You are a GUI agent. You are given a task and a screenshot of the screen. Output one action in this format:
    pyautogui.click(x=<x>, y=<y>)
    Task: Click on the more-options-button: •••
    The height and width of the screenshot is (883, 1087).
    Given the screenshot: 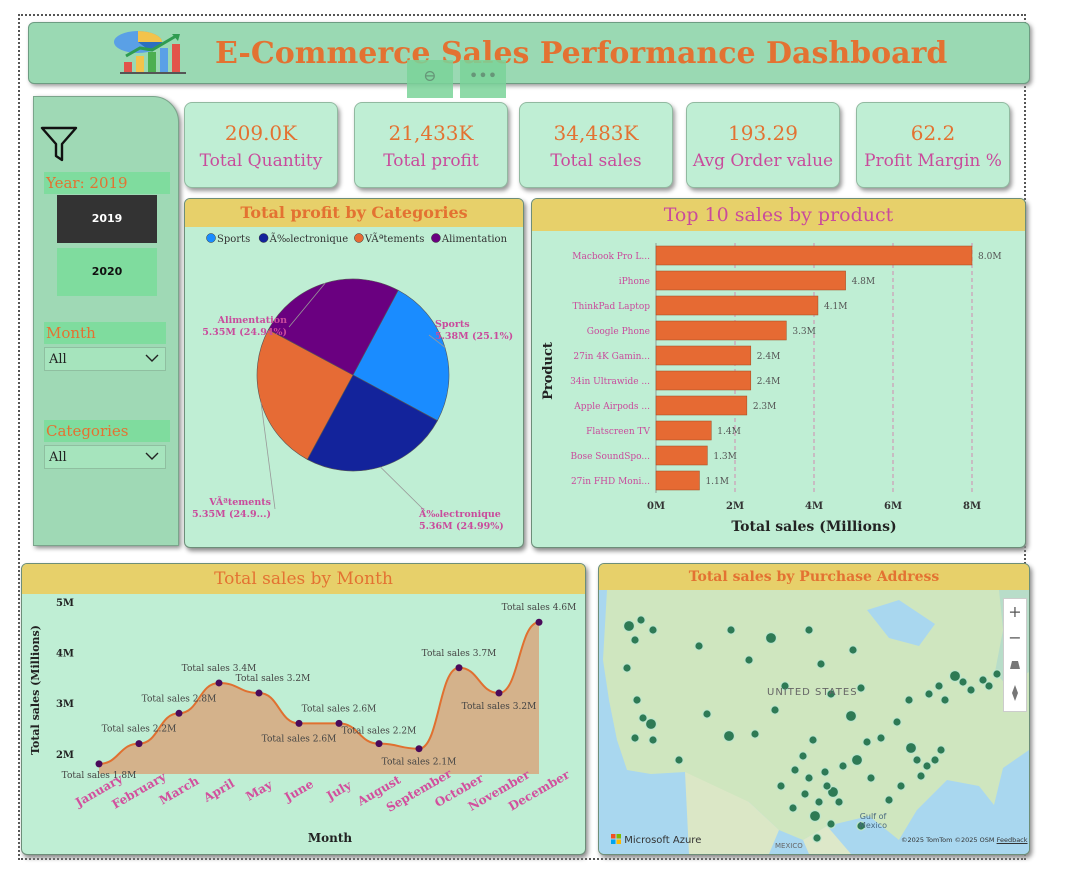 What is the action you would take?
    pyautogui.click(x=483, y=79)
    